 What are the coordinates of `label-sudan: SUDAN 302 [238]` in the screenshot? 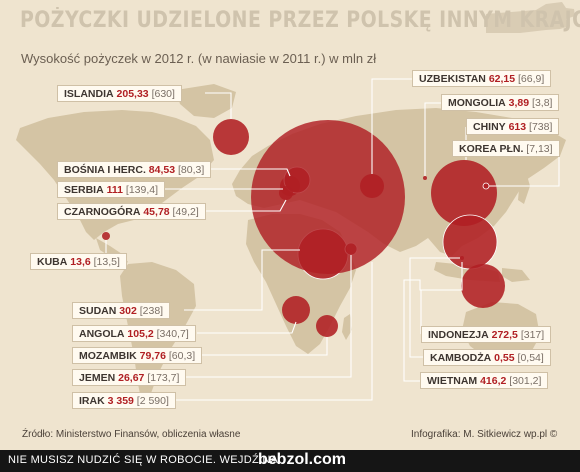 It's located at (121, 310).